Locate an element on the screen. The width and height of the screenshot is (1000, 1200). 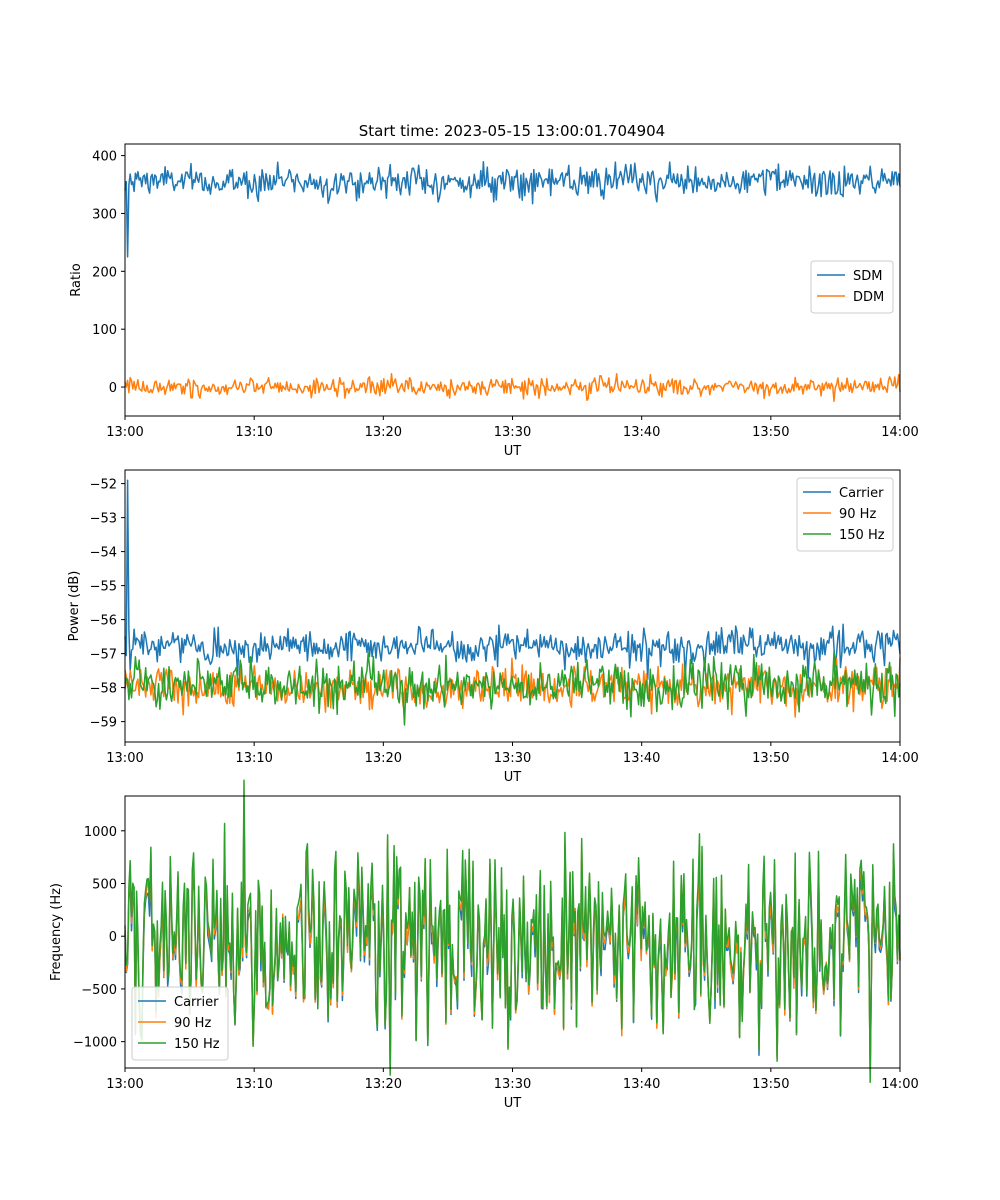
y-tick-label: −55 is located at coordinates (103, 587).